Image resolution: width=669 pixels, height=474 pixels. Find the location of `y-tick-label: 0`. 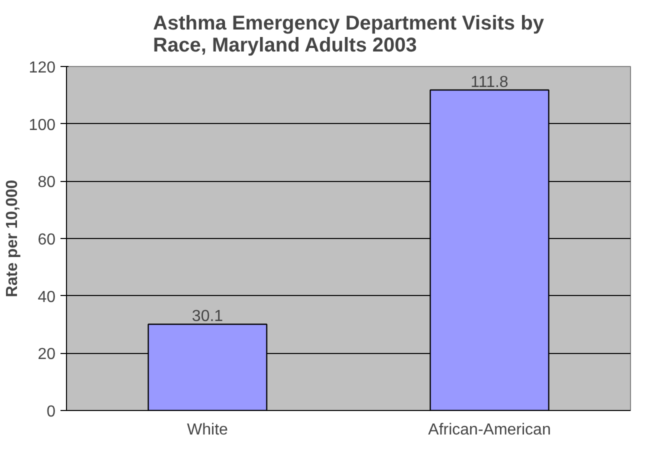

y-tick-label: 0 is located at coordinates (51, 412).